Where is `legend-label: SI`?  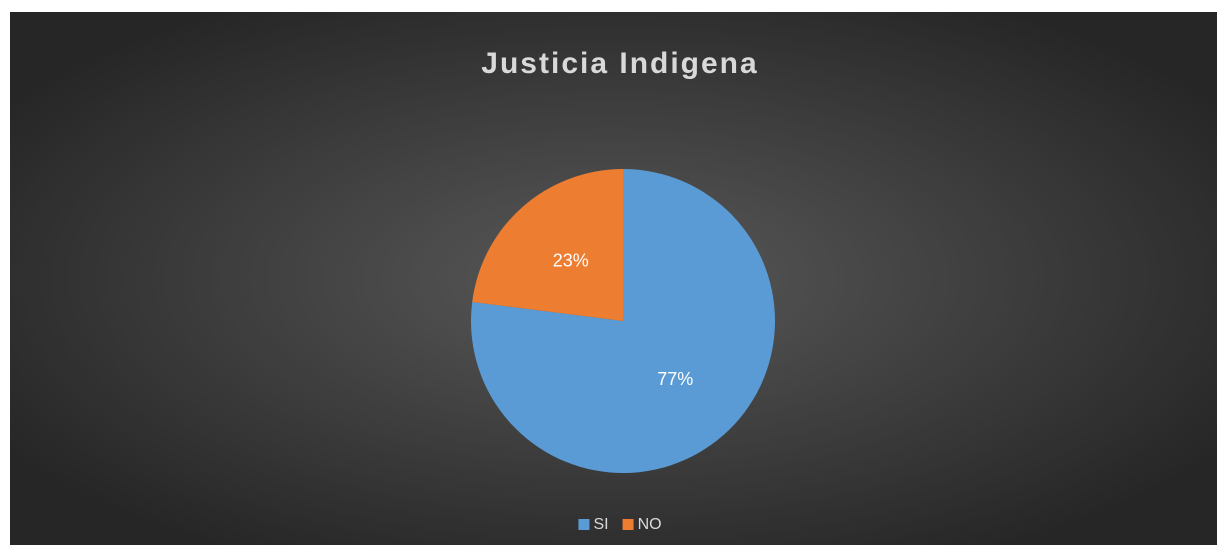
legend-label: SI is located at coordinates (600, 524).